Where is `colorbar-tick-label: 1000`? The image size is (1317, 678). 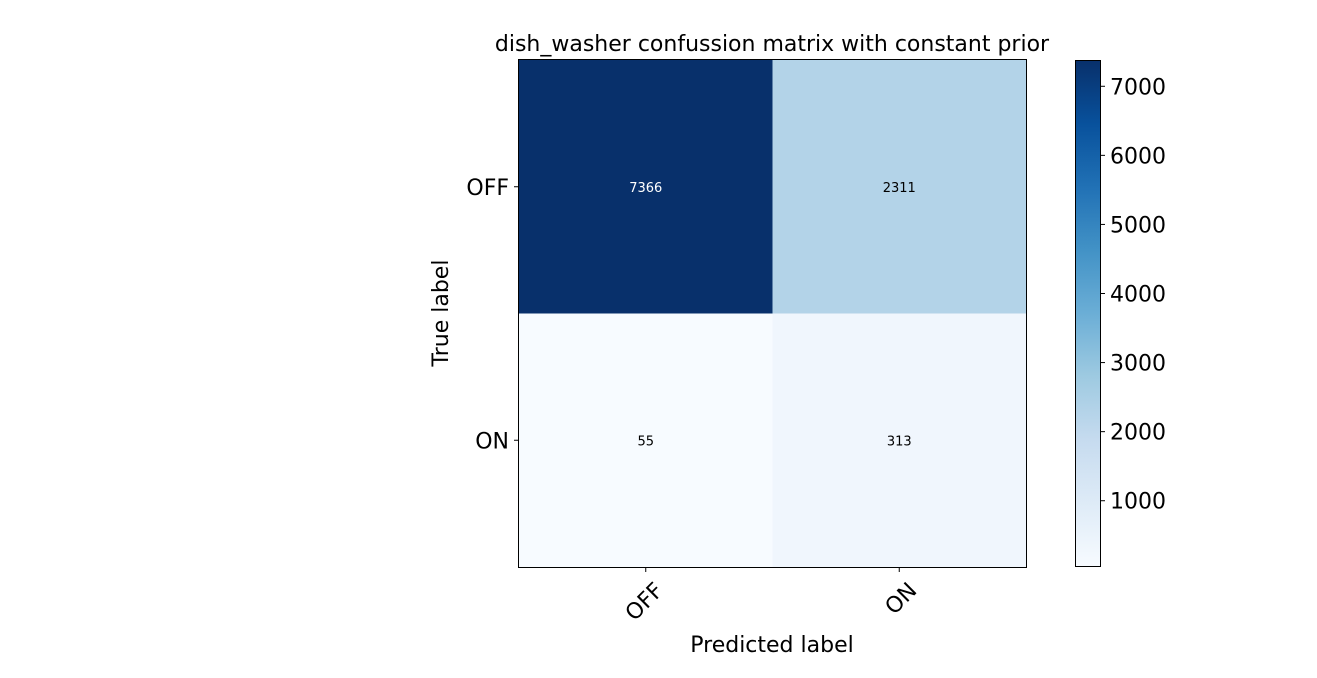
colorbar-tick-label: 1000 is located at coordinates (1138, 502).